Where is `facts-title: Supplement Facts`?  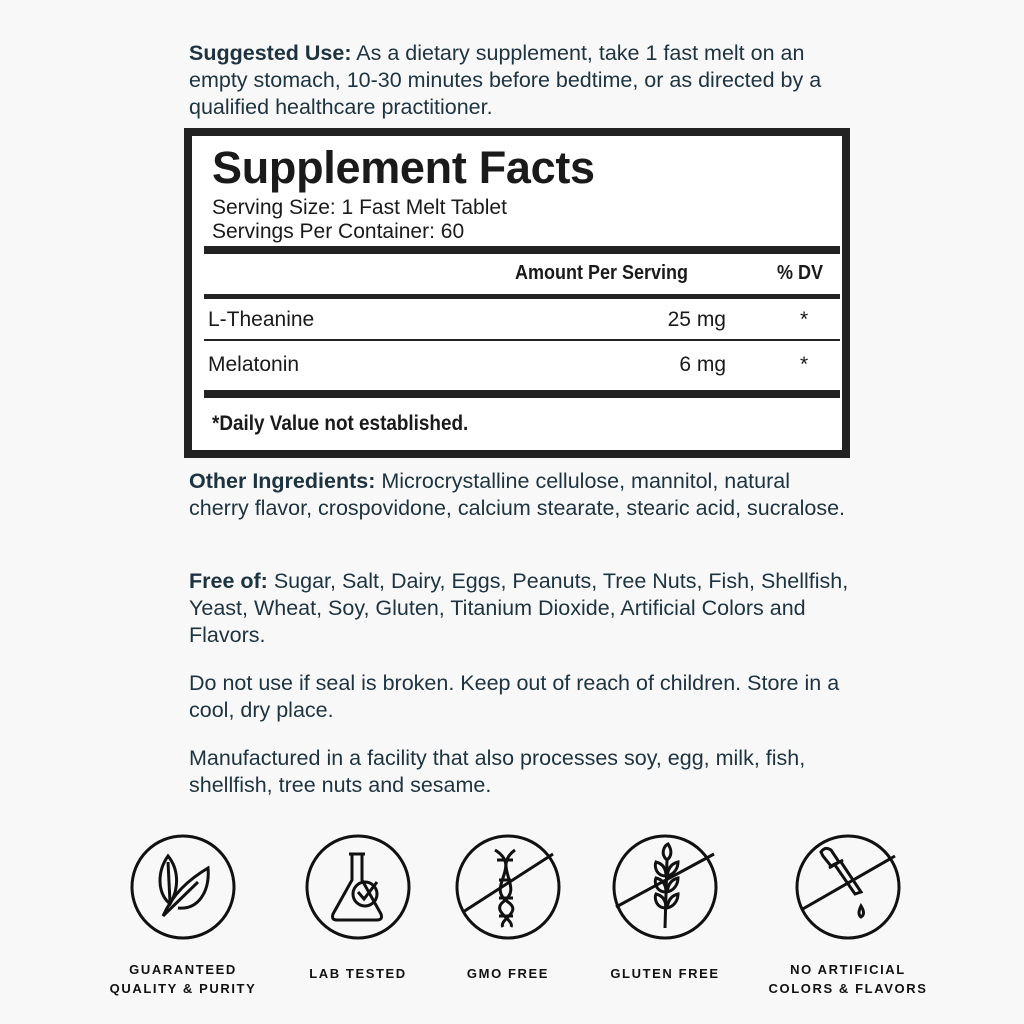 facts-title: Supplement Facts is located at coordinates (403, 167).